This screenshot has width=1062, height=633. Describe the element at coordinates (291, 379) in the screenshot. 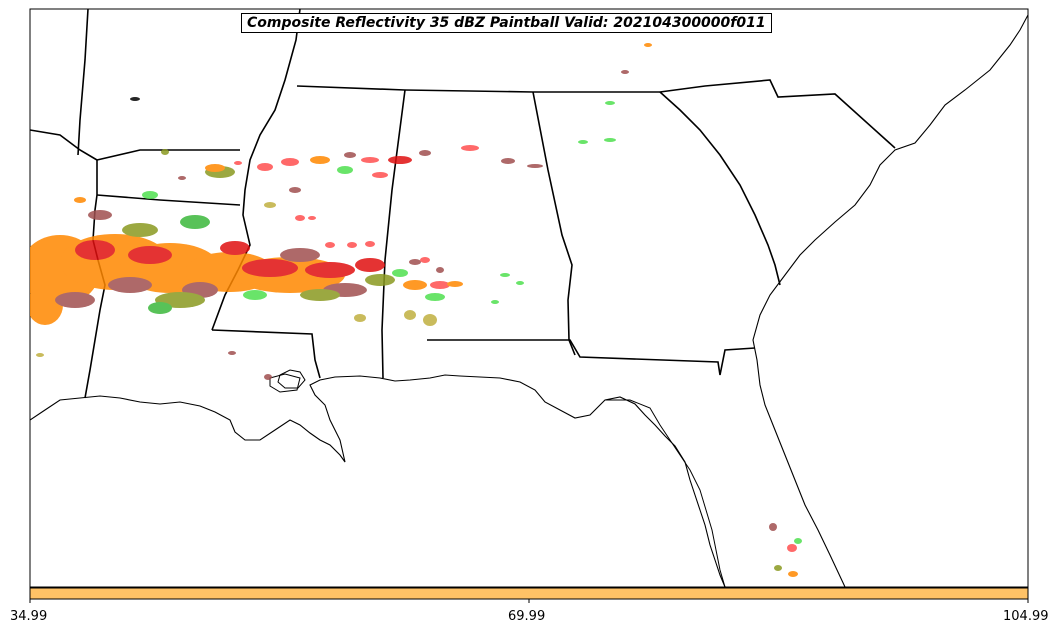

I see `louisiana-delta` at that location.